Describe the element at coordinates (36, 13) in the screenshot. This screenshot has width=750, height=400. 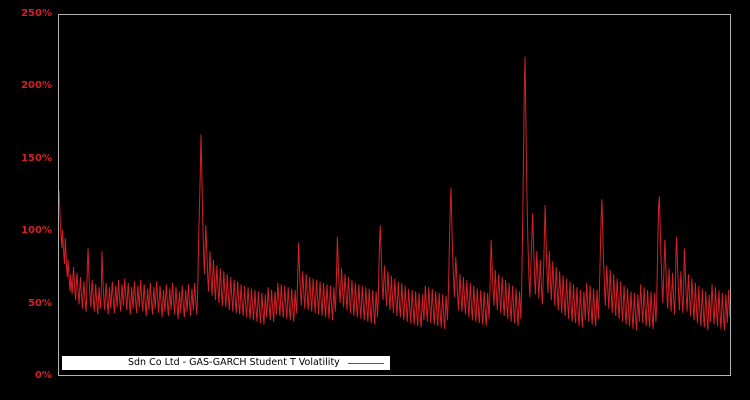
I see `y-axis-tick-label: 250%` at that location.